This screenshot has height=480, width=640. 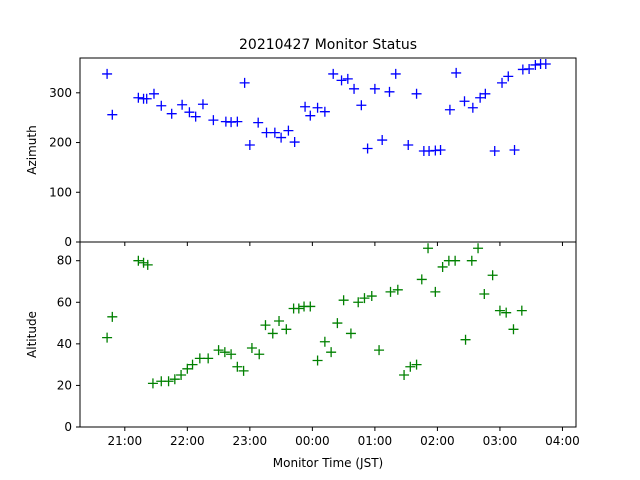 What do you see at coordinates (60, 192) in the screenshot?
I see `y-tick-label: 100` at bounding box center [60, 192].